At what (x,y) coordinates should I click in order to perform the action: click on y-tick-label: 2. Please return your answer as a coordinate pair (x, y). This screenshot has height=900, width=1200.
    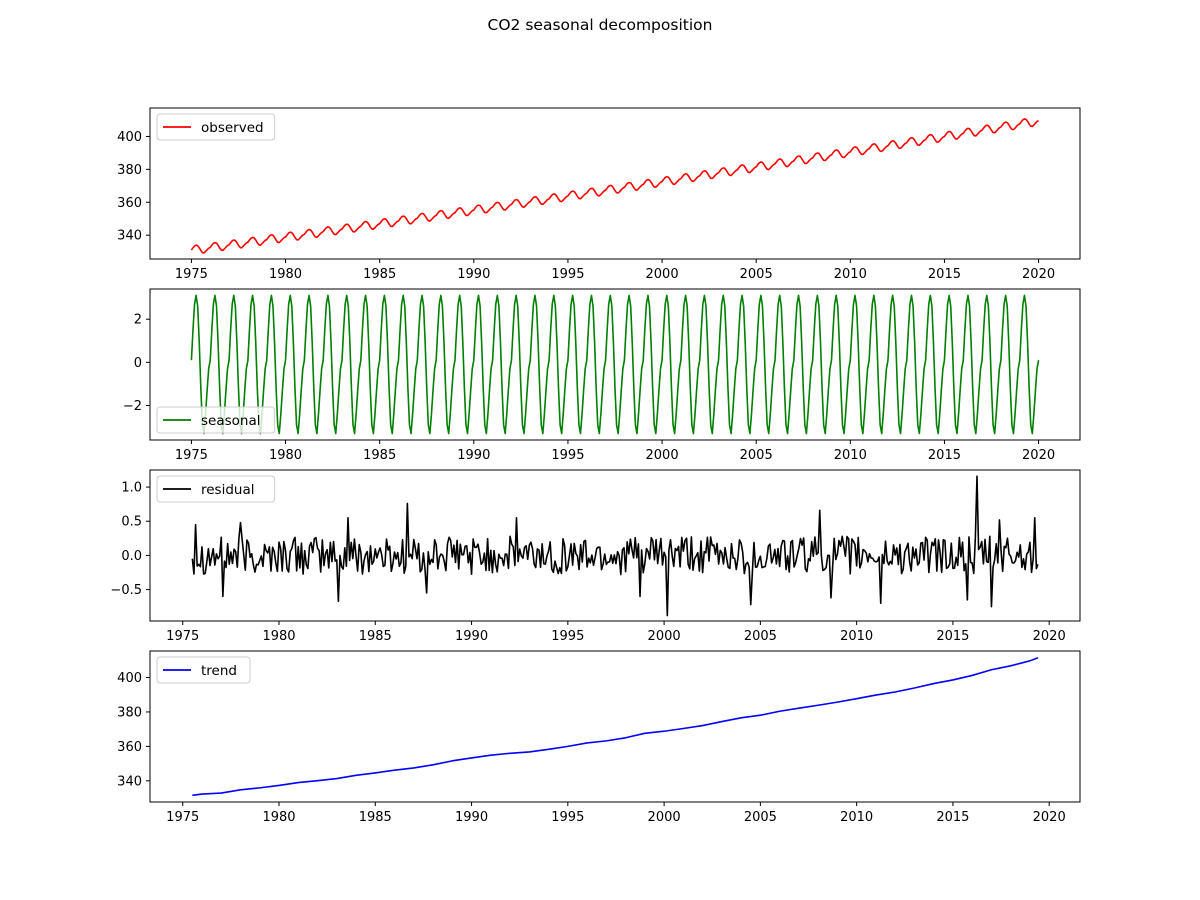
    Looking at the image, I should click on (138, 320).